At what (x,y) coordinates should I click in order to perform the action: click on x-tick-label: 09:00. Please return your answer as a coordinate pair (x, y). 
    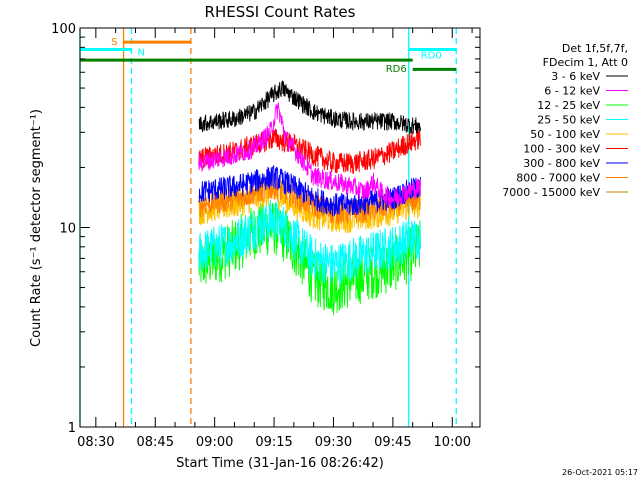
    Looking at the image, I should click on (214, 442).